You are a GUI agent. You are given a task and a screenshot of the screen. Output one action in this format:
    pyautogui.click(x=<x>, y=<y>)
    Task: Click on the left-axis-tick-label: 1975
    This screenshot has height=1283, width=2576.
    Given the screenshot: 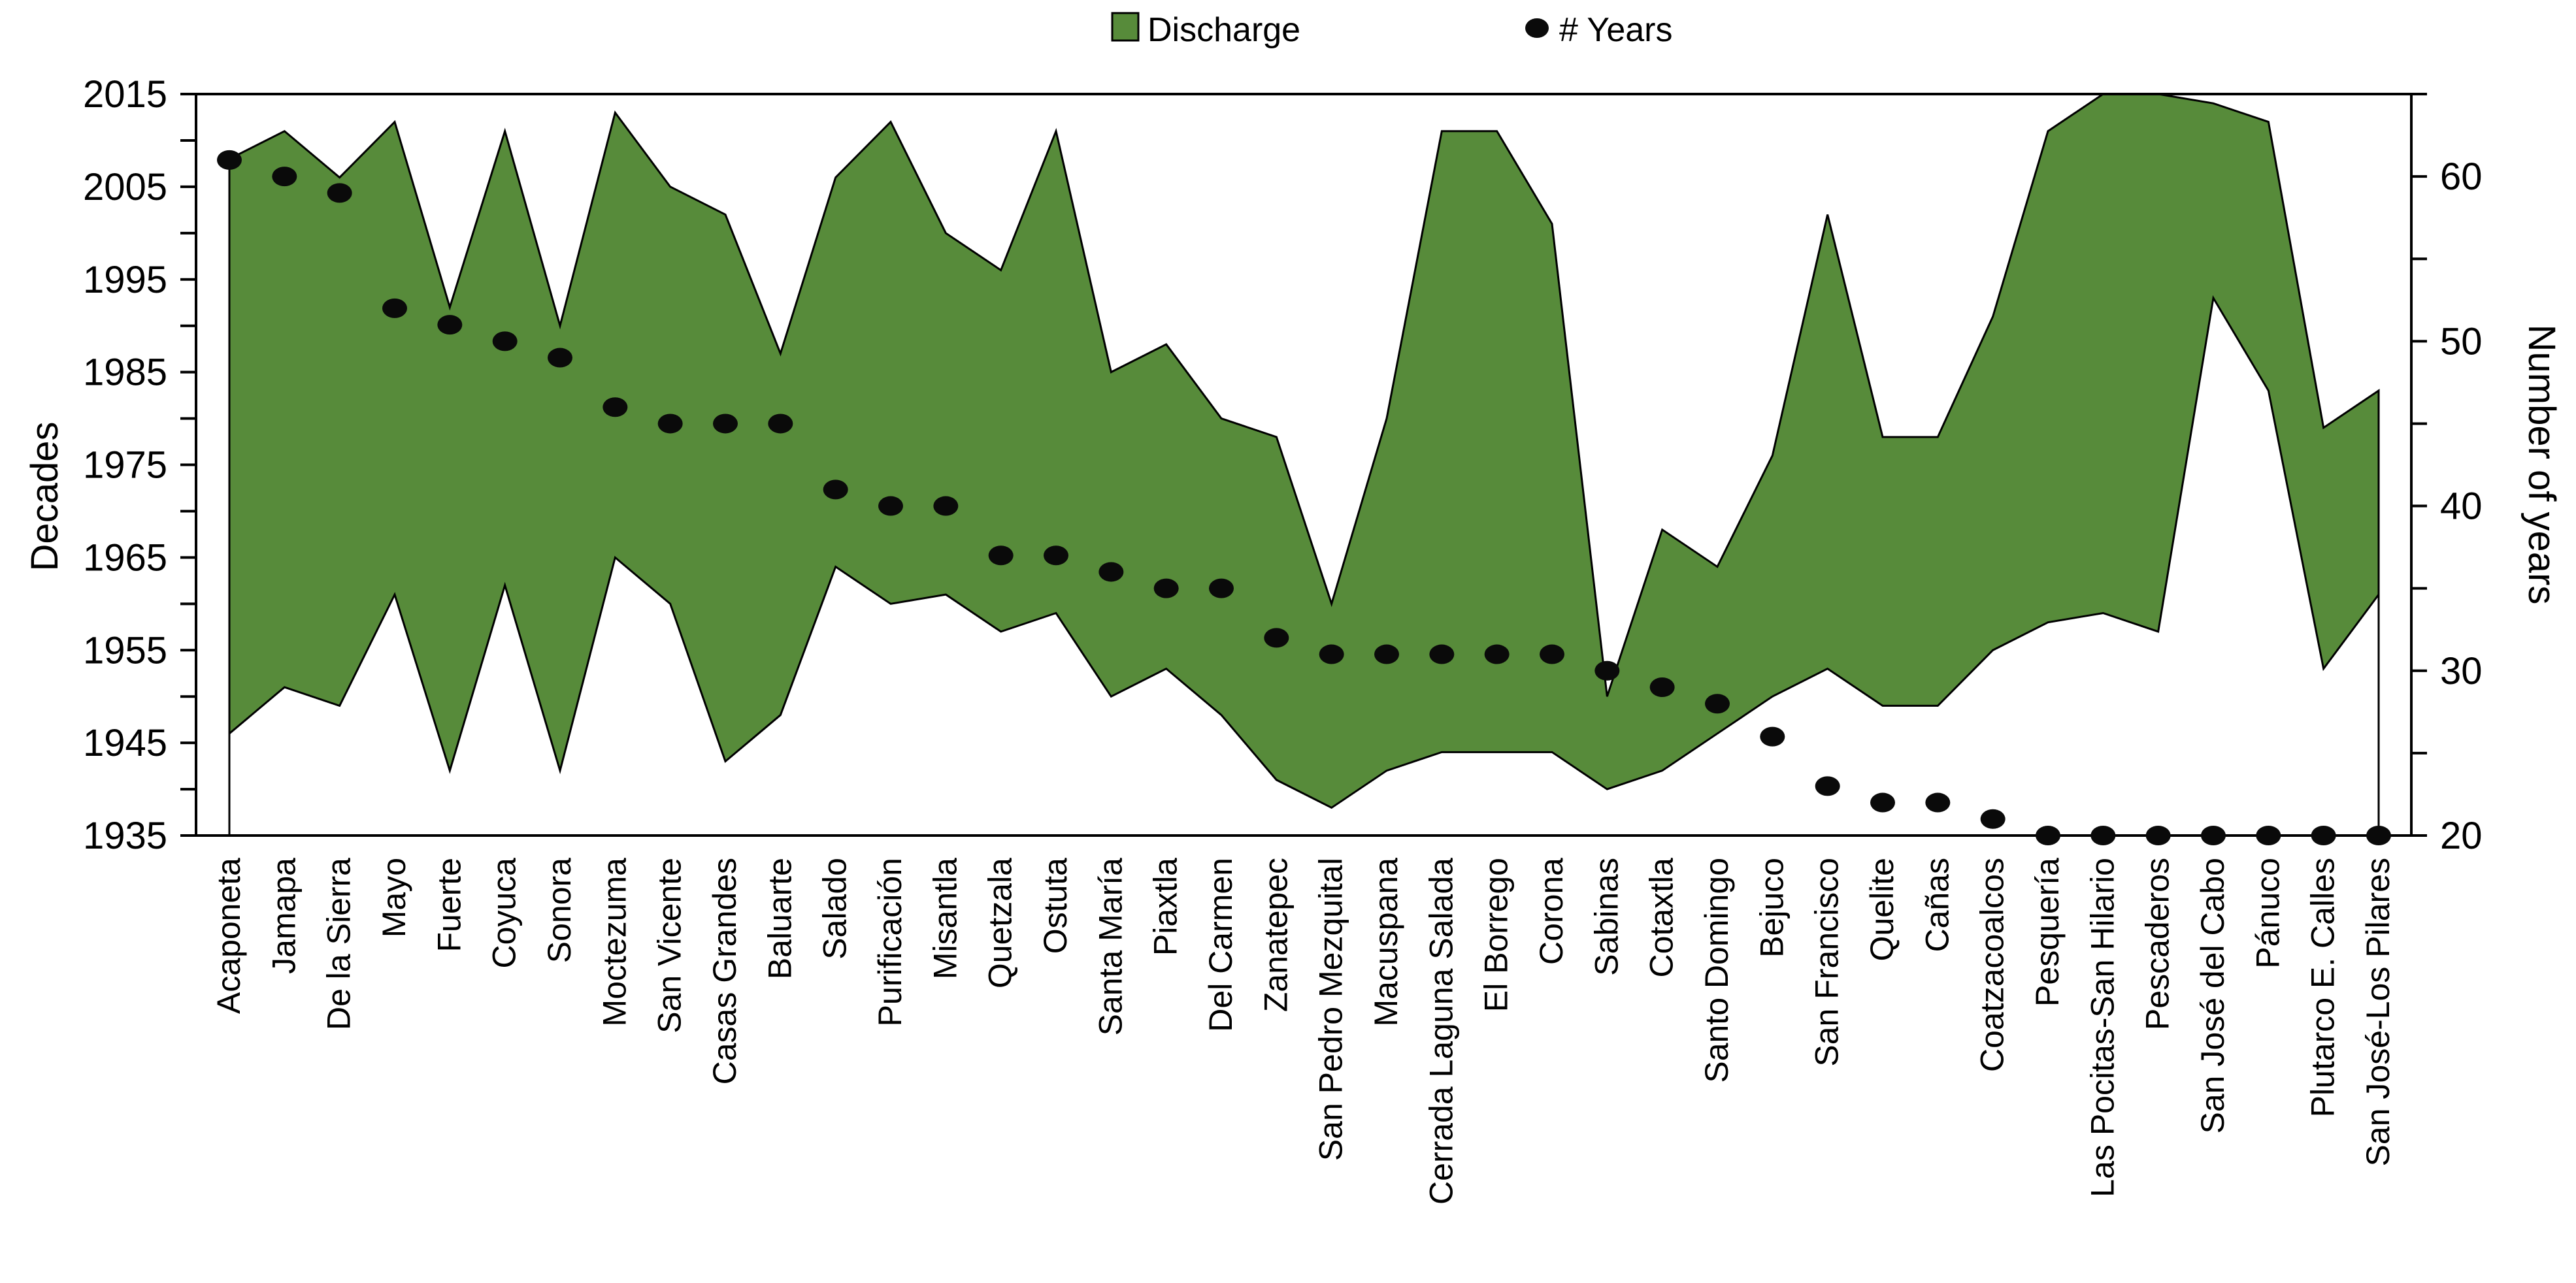 What is the action you would take?
    pyautogui.click(x=125, y=465)
    